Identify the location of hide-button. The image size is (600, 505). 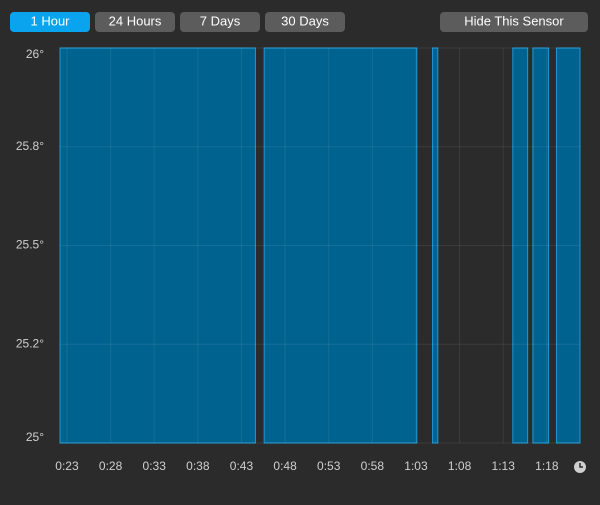
(514, 22).